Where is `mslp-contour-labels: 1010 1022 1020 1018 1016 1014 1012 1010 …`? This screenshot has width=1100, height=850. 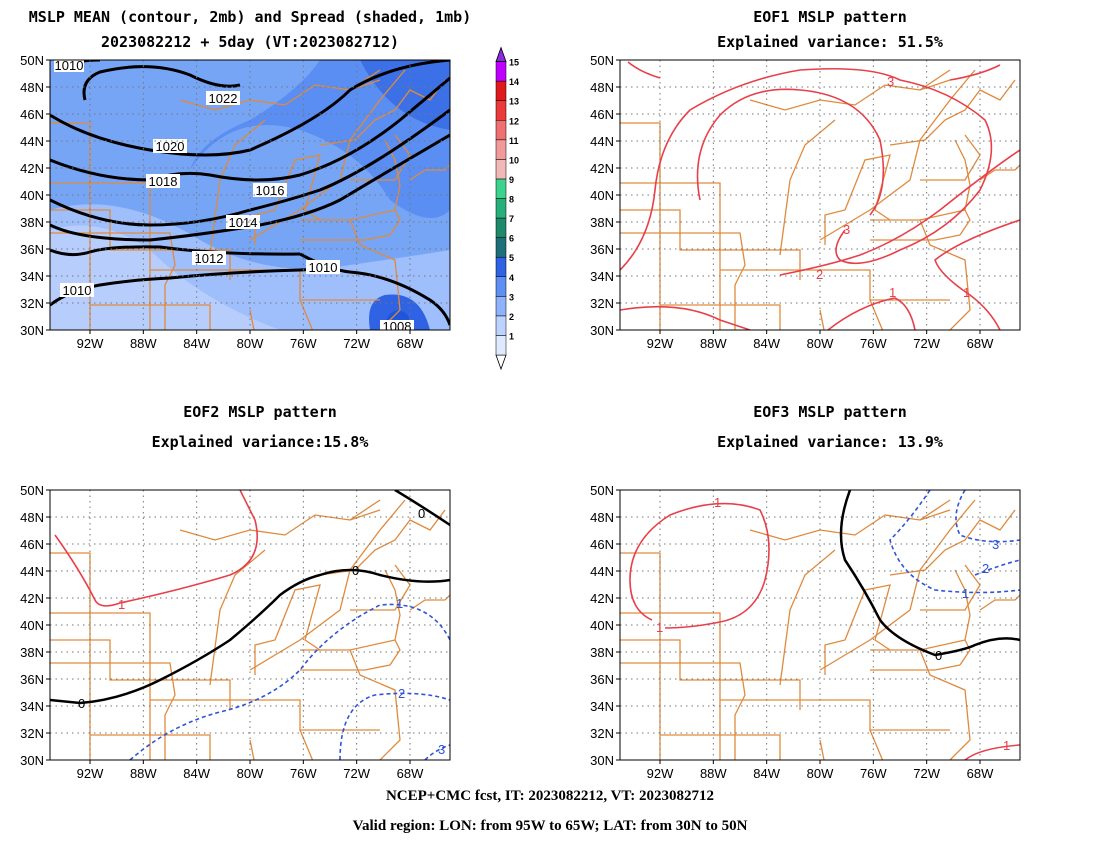
mslp-contour-labels: 1010 1022 1020 1018 1016 1014 1012 1010 … is located at coordinates (234, 195).